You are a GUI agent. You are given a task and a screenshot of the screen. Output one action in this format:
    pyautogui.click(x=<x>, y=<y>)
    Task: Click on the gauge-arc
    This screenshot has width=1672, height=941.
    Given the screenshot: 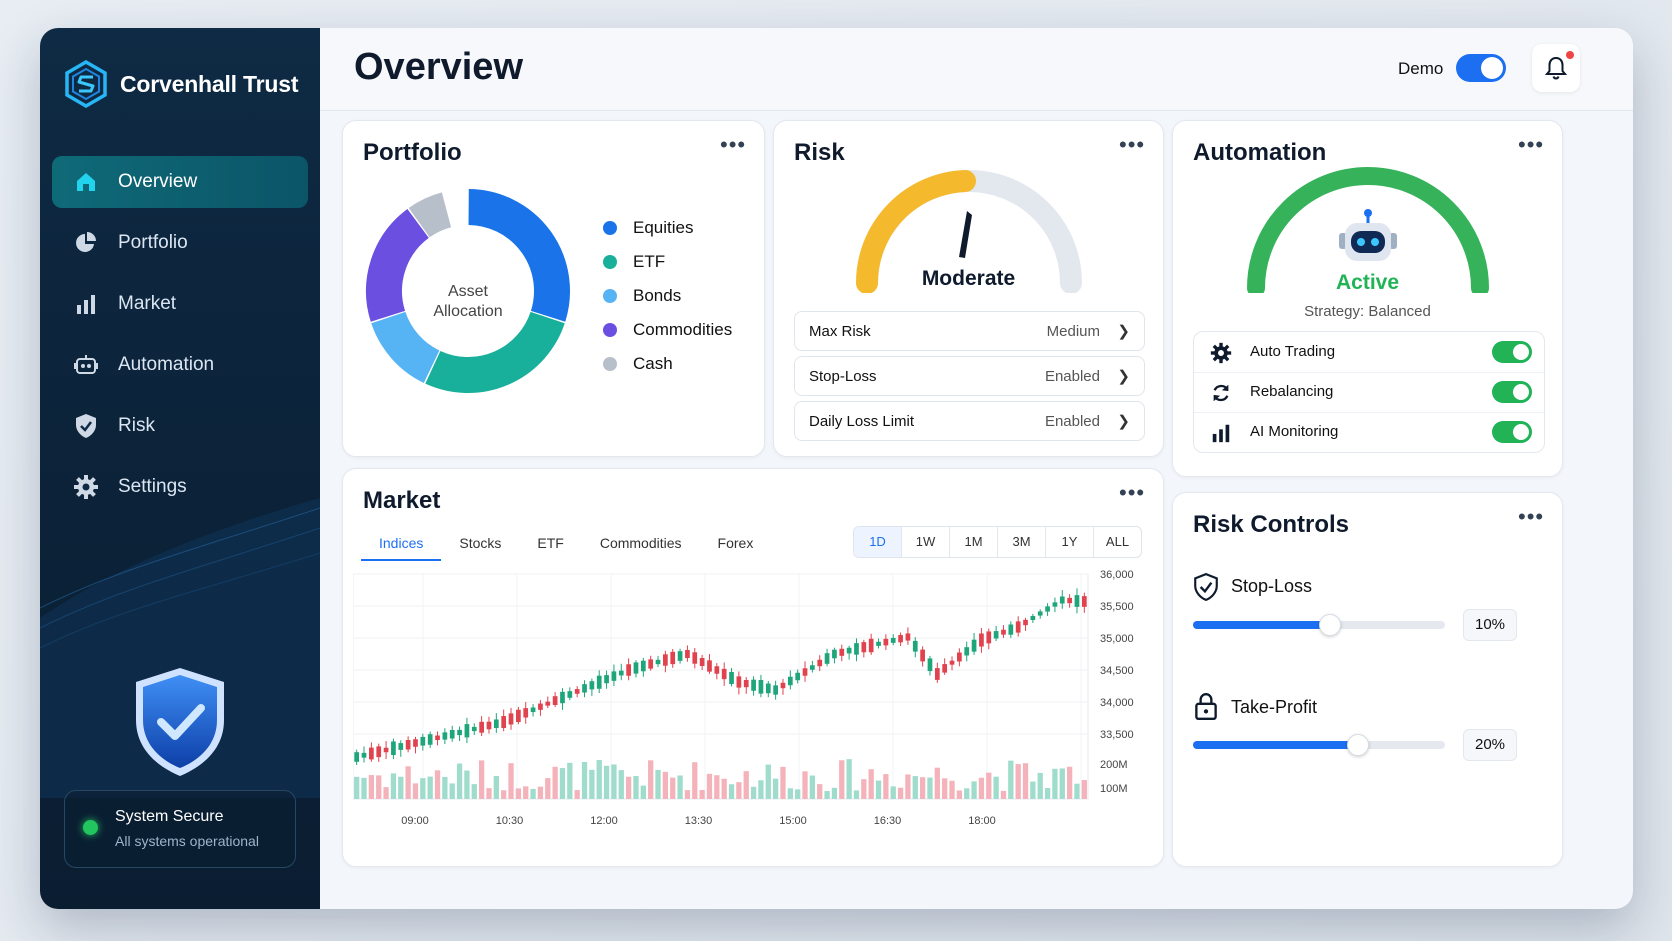 What is the action you would take?
    pyautogui.click(x=1368, y=230)
    